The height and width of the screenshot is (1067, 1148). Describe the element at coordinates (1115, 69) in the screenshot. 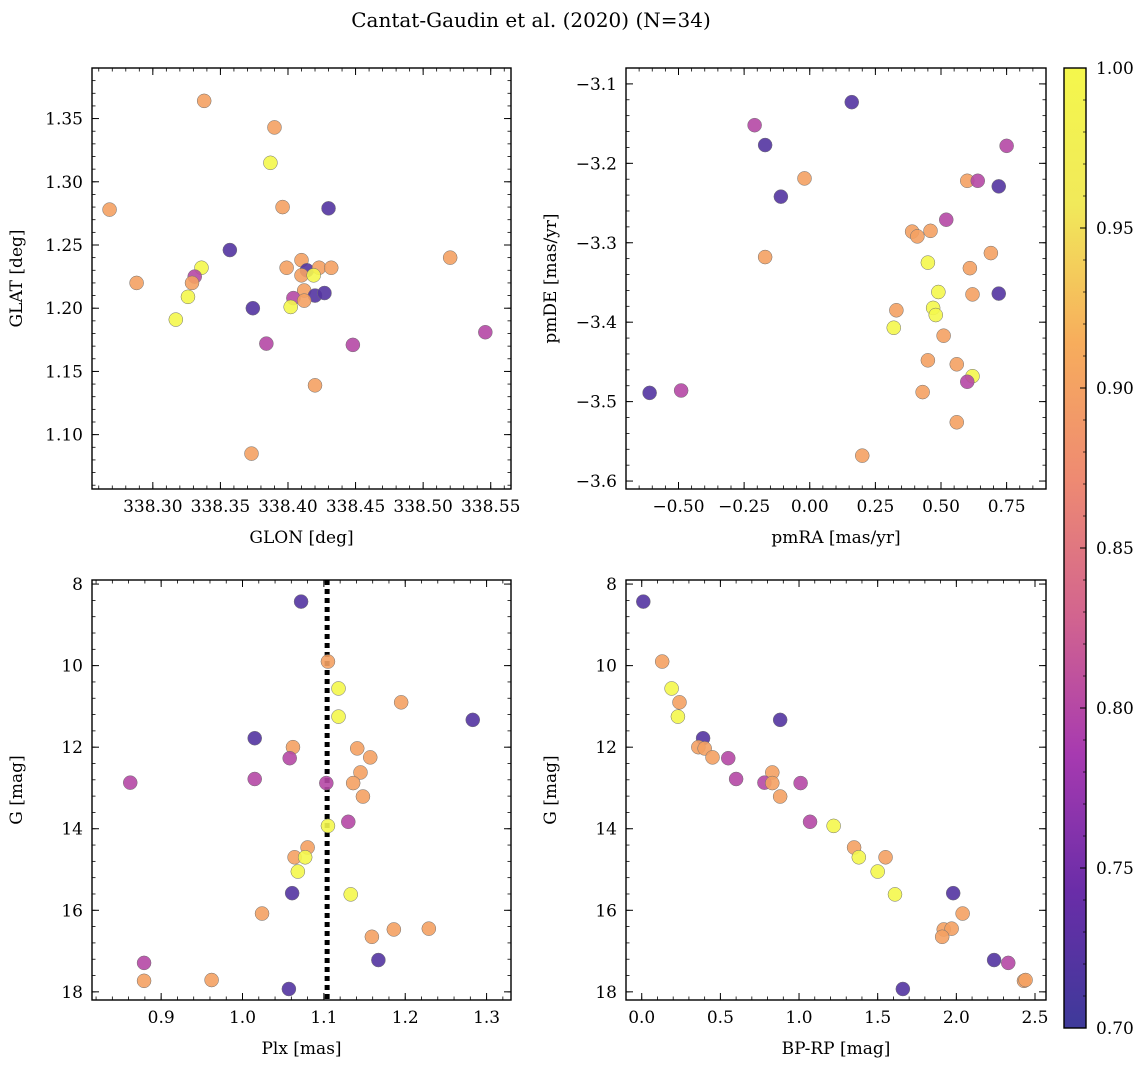

I see `colorbar-tick-label: 1.00` at that location.